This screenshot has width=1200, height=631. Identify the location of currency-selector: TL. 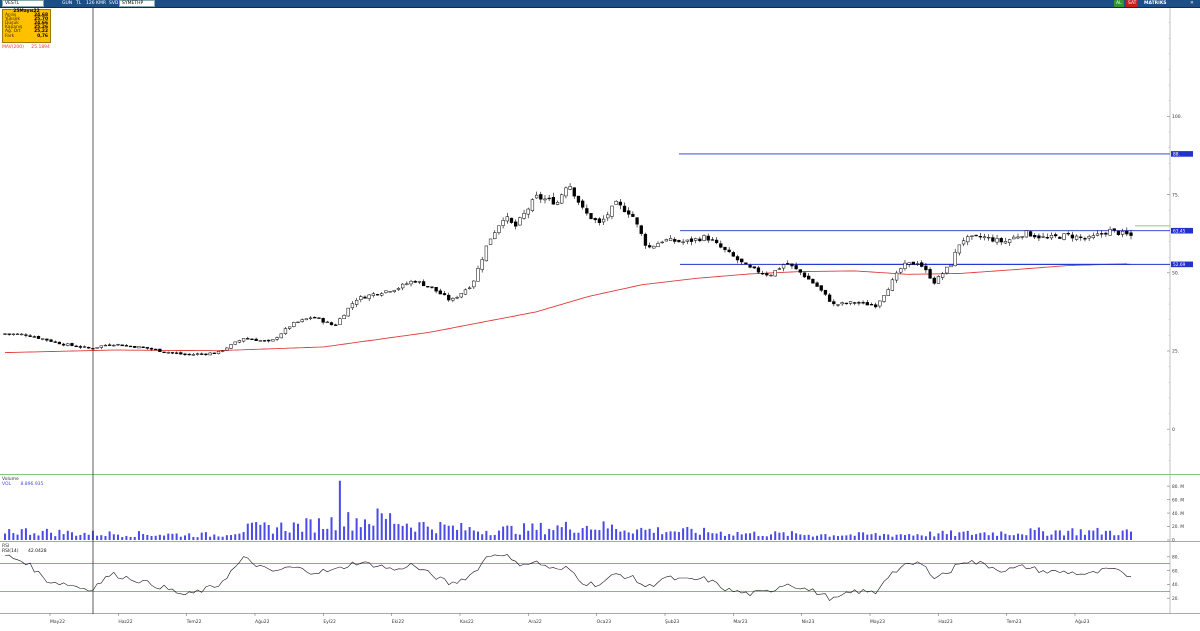
(79, 3).